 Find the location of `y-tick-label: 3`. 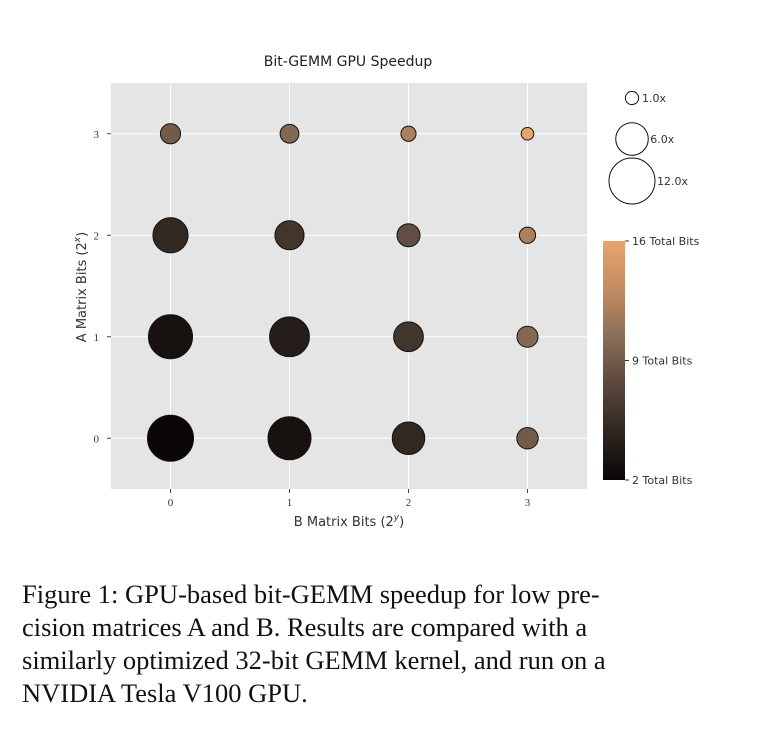

y-tick-label: 3 is located at coordinates (97, 135).